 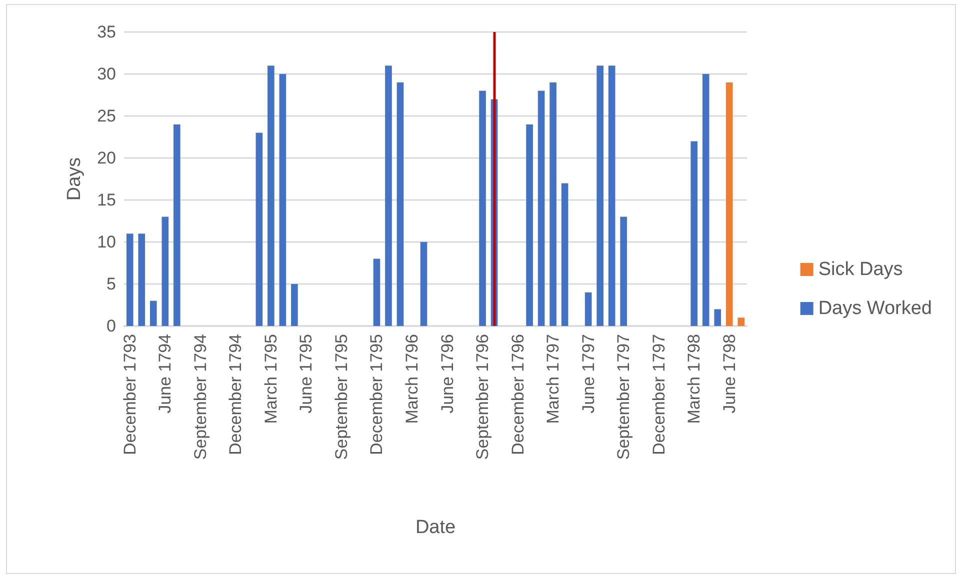 What do you see at coordinates (200, 397) in the screenshot?
I see `x-tick-label: September 1794` at bounding box center [200, 397].